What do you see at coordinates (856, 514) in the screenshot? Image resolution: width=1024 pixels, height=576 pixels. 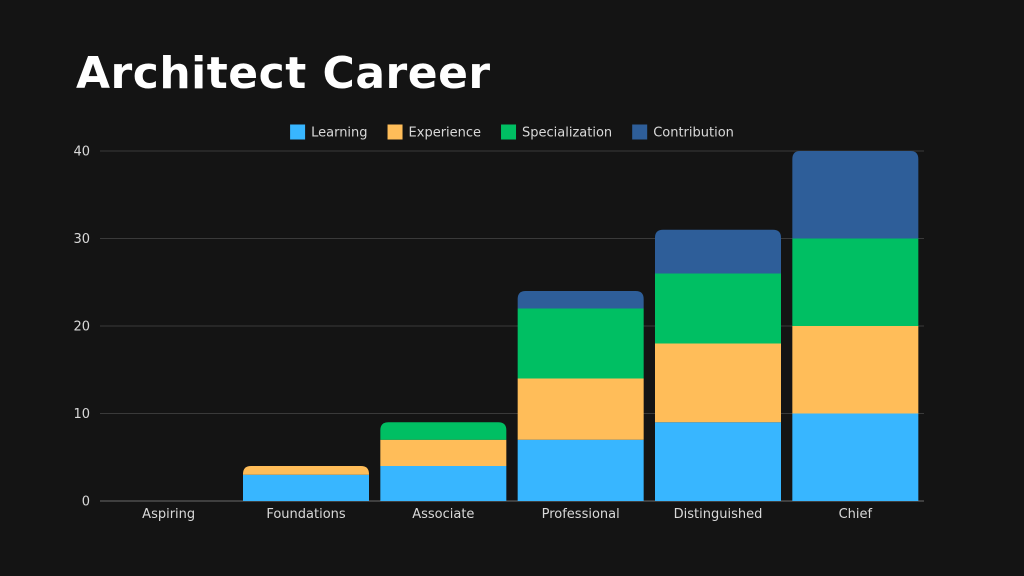 I see `x-tick-label: Chief` at bounding box center [856, 514].